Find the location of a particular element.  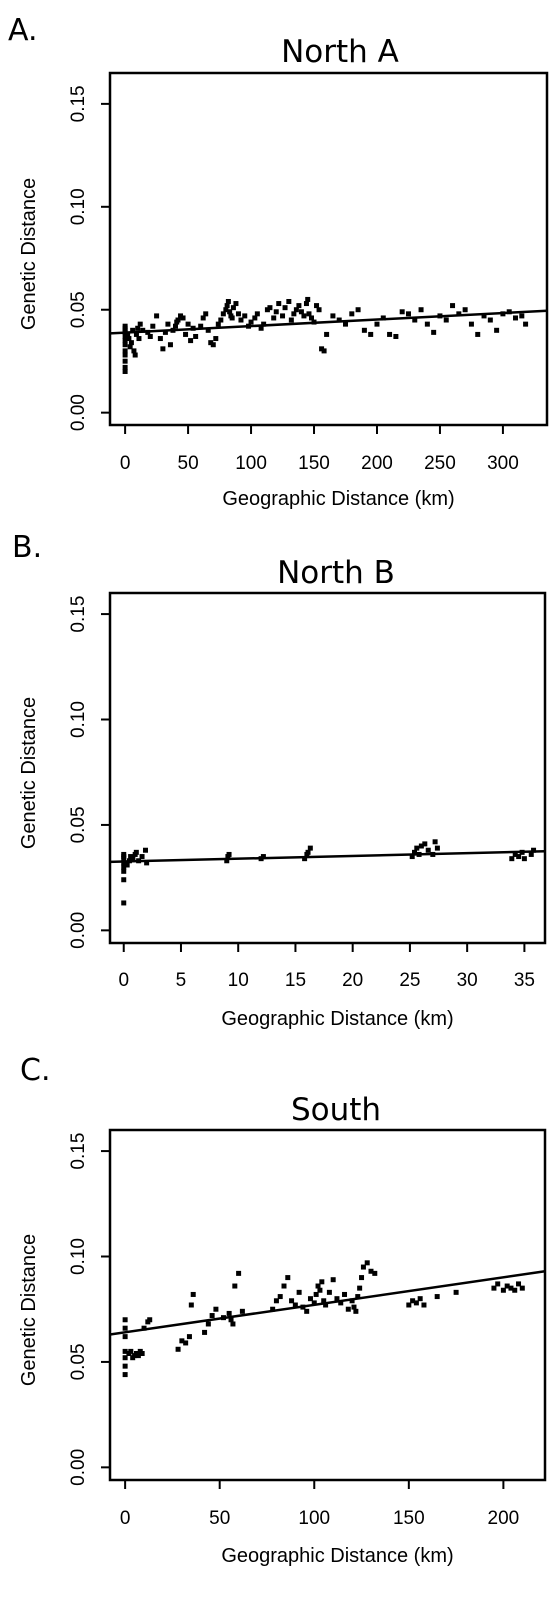

x-tick-label: 50 is located at coordinates (188, 463).